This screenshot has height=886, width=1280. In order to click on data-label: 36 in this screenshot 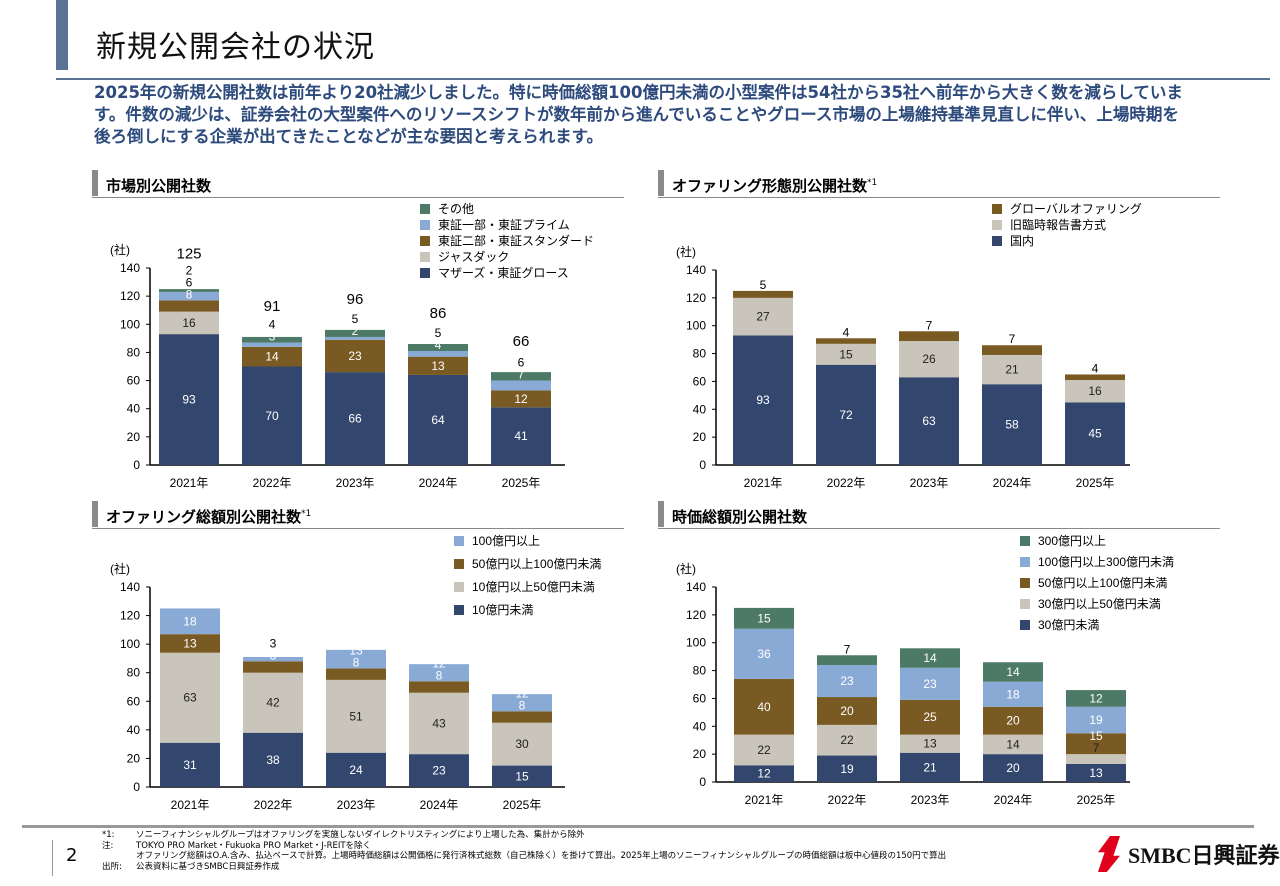, I will do `click(764, 654)`.